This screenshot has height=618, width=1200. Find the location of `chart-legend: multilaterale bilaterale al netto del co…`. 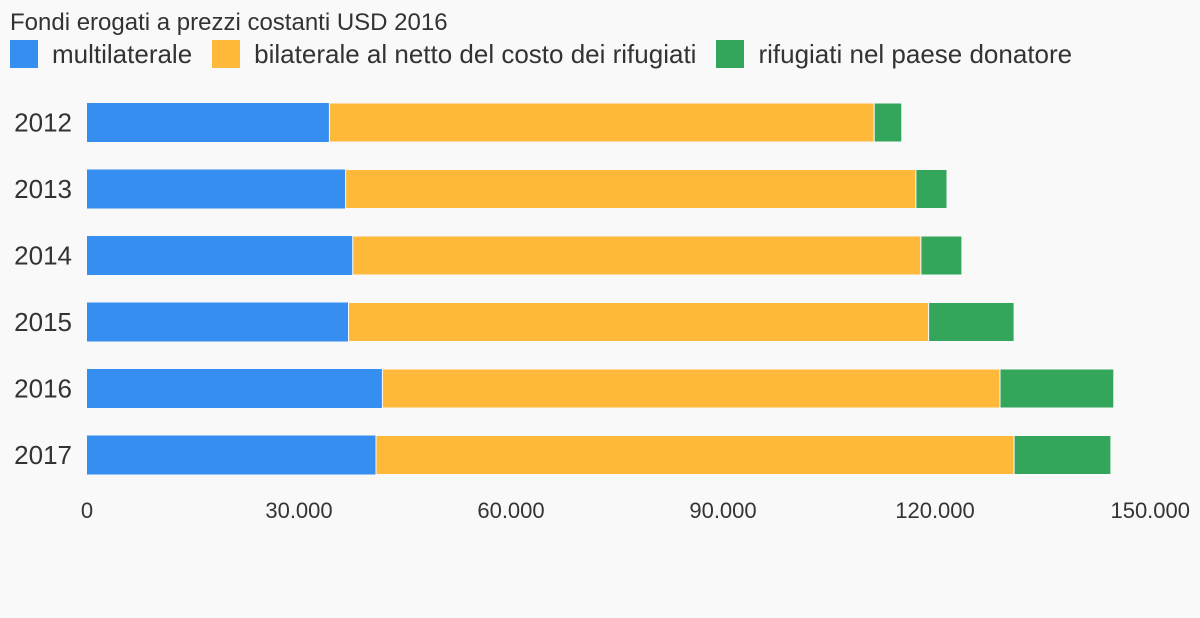

chart-legend: multilaterale bilaterale al netto del co… is located at coordinates (551, 54).